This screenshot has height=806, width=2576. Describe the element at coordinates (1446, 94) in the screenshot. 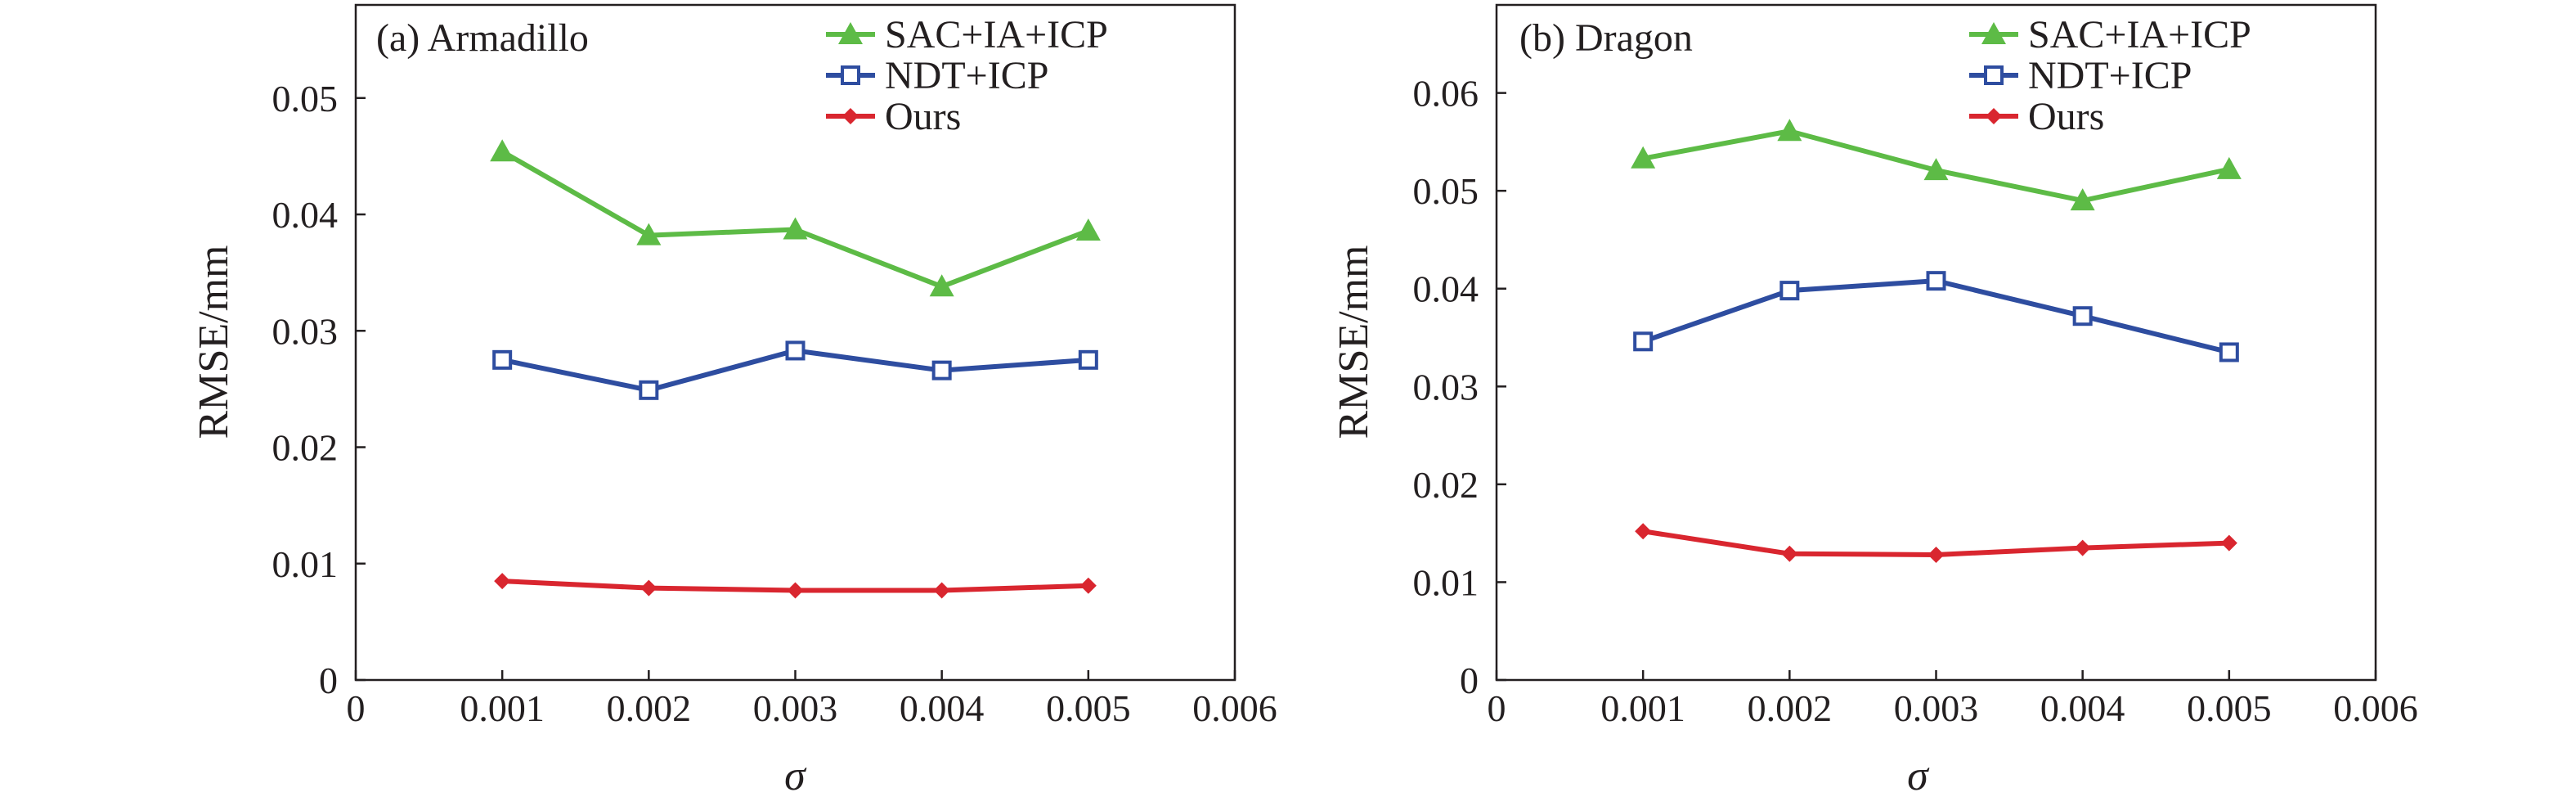

I see `y-tick-label: 0.06` at that location.